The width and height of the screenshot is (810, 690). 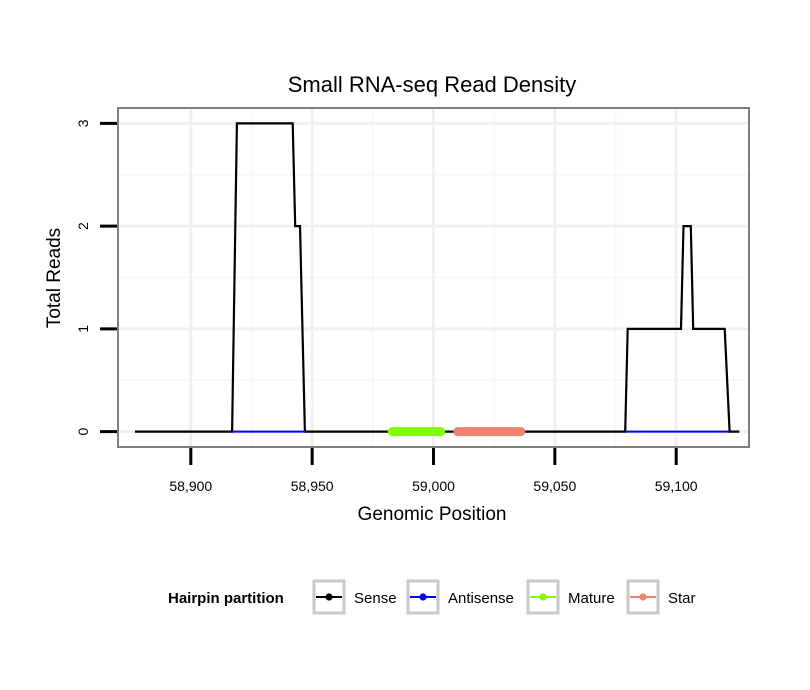 What do you see at coordinates (54, 278) in the screenshot?
I see `y-axis-title: Total Reads` at bounding box center [54, 278].